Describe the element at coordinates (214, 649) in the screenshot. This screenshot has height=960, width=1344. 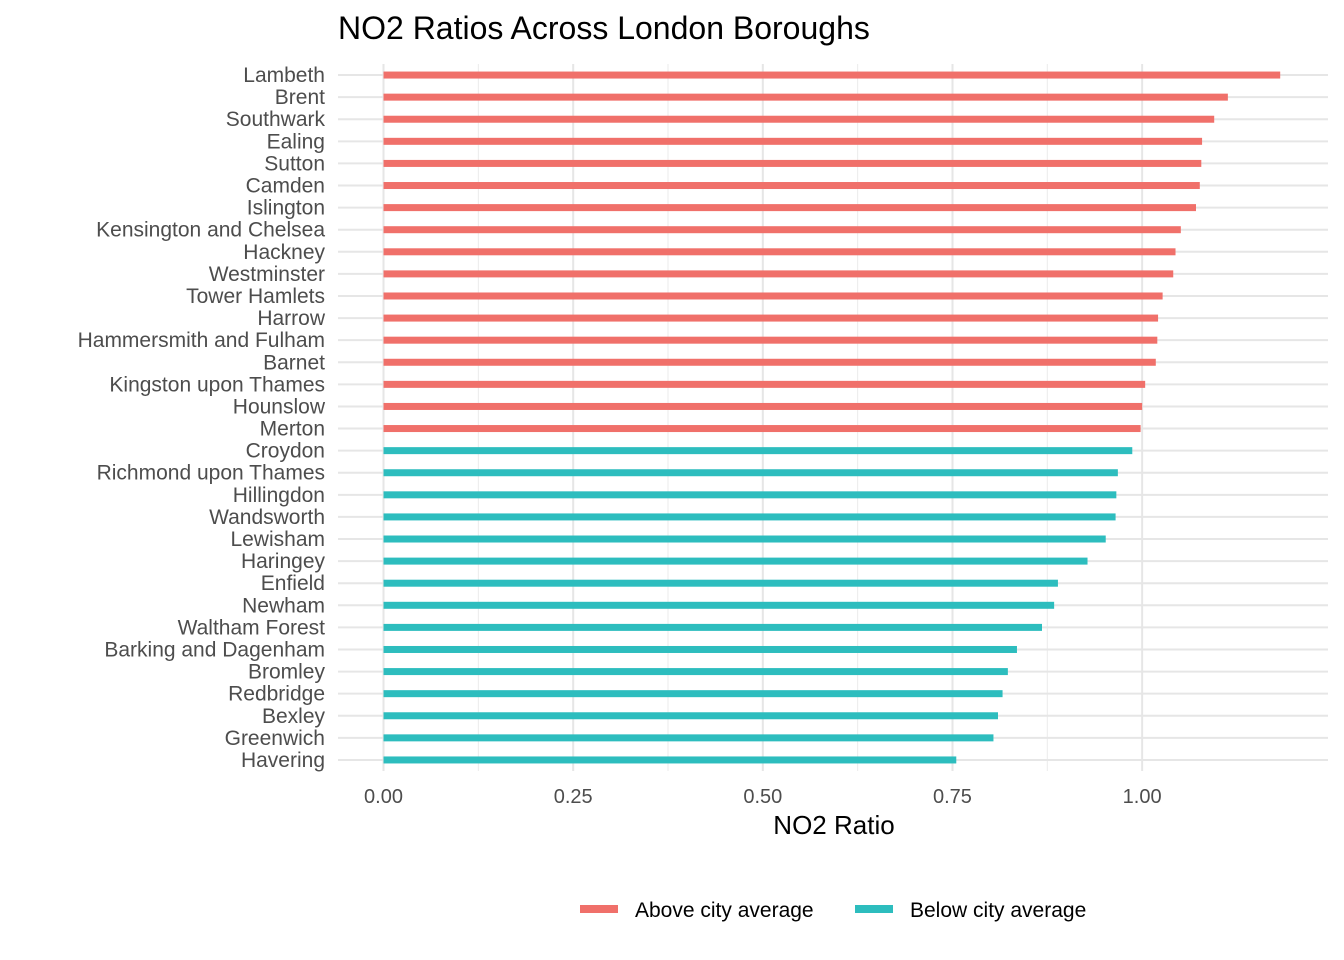
I see `y-tick-label: Barking and Dagenham` at that location.